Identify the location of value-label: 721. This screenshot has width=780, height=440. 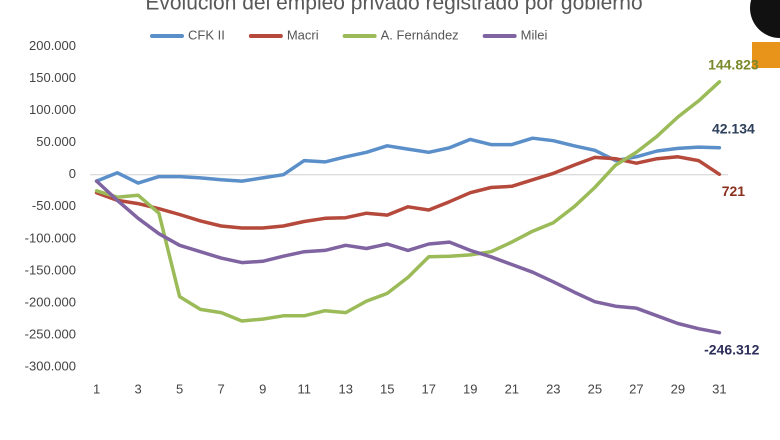
(734, 191).